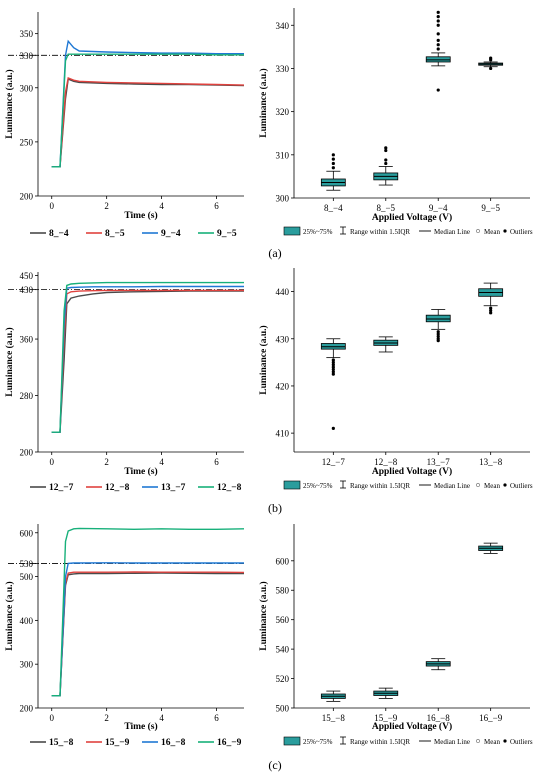 The width and height of the screenshot is (550, 776). What do you see at coordinates (27, 276) in the screenshot?
I see `y-tick-label: 450` at bounding box center [27, 276].